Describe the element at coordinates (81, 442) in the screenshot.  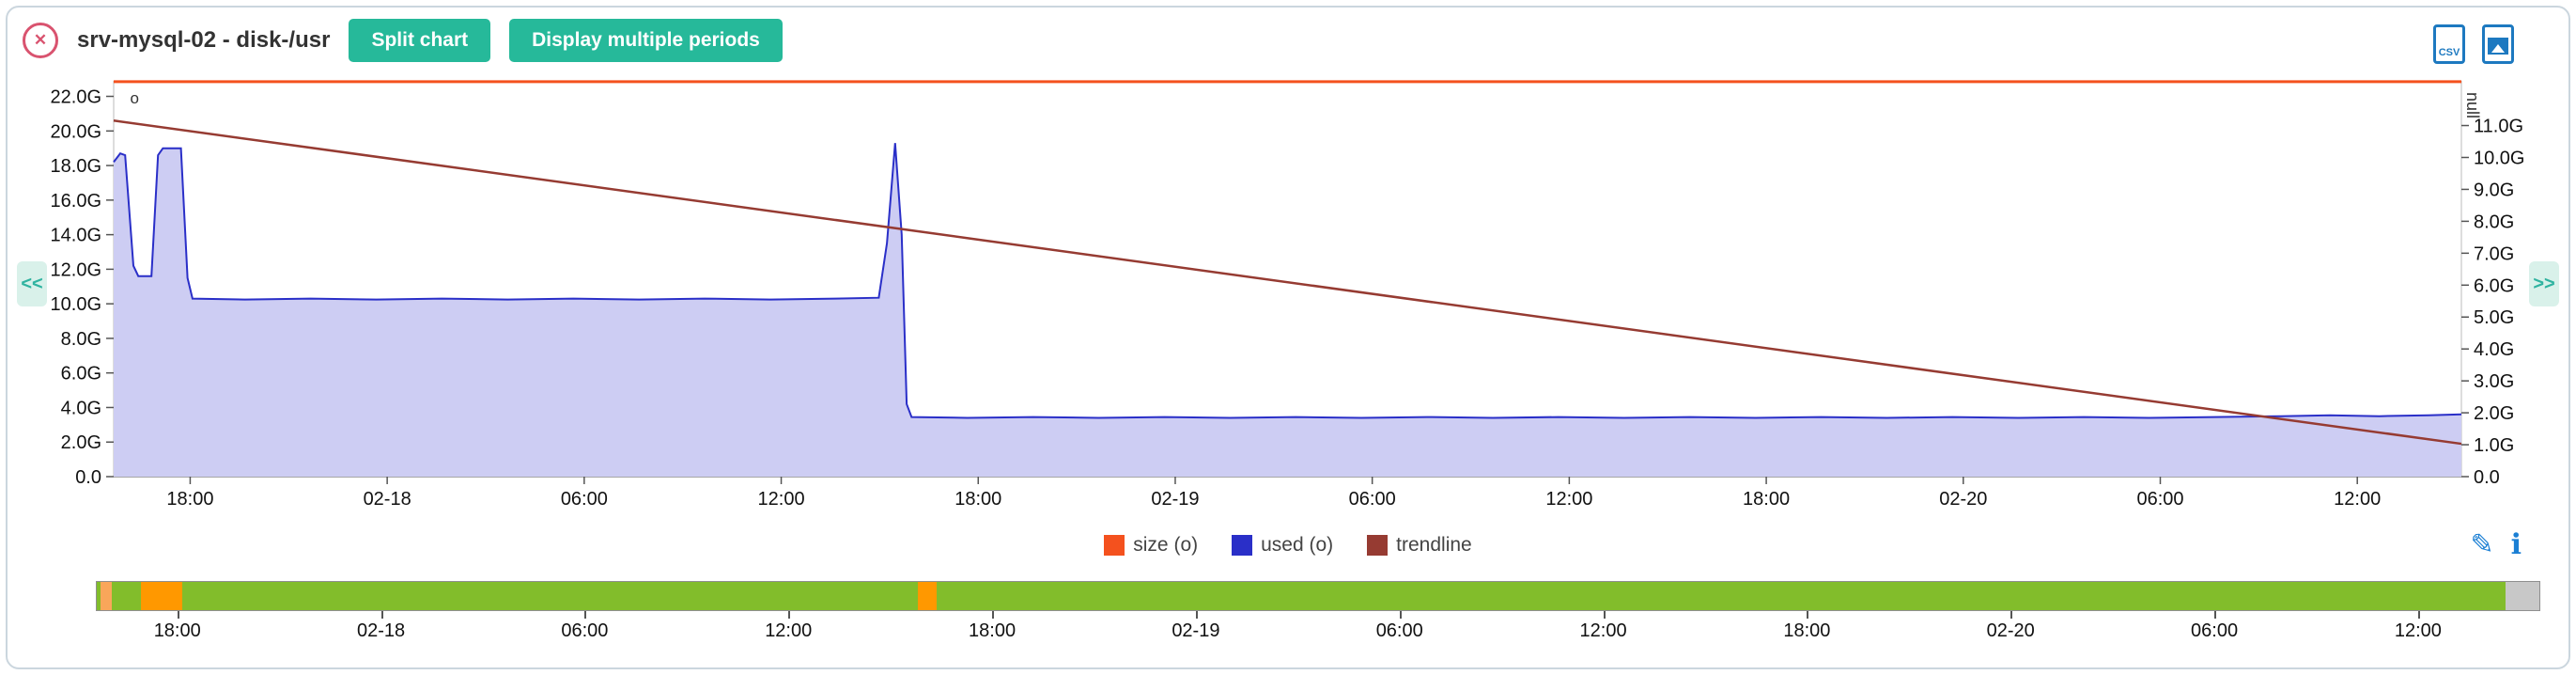
I see `left-tick-label: 2.0G` at that location.